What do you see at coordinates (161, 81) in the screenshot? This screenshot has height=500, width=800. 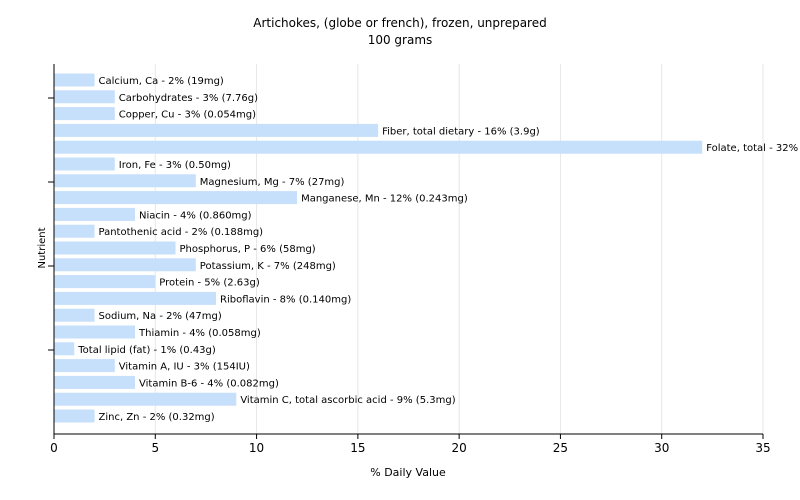 I see `bar-label: Calcium, Ca - 2% (19mg)` at bounding box center [161, 81].